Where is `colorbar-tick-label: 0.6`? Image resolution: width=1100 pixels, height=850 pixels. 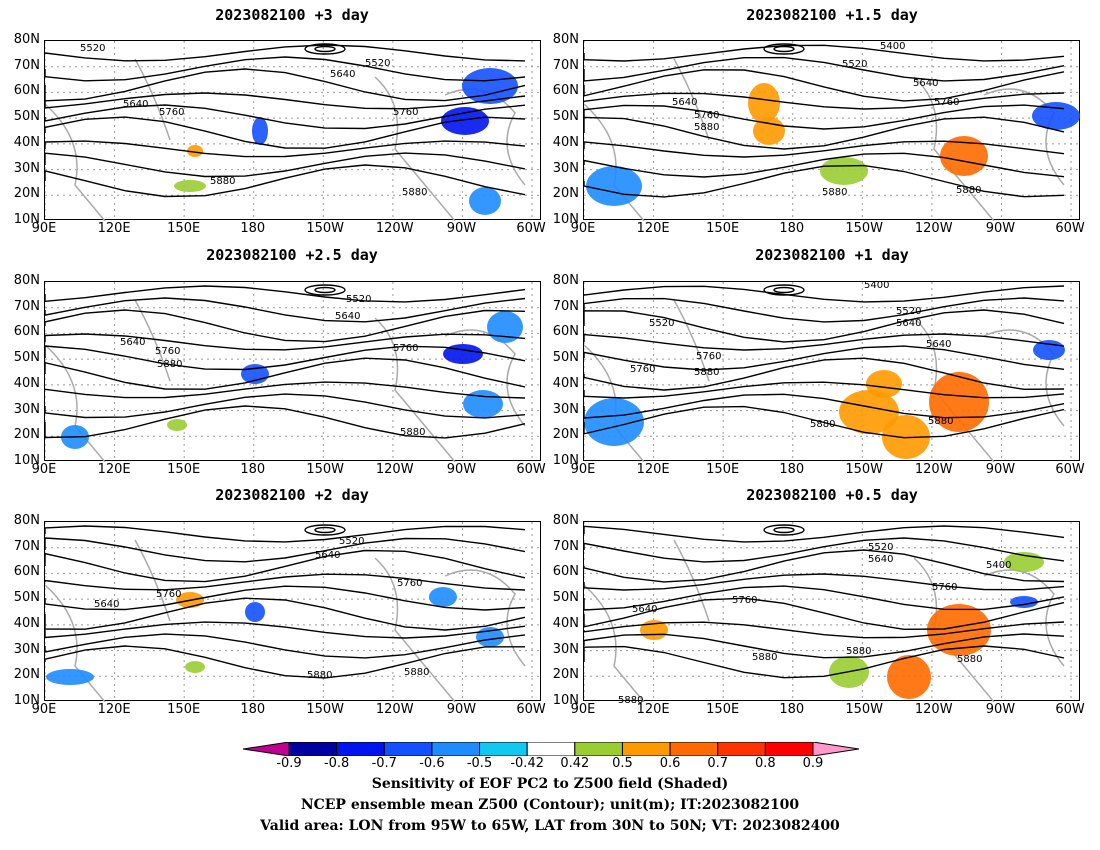
colorbar-tick-label: 0.6 is located at coordinates (670, 763).